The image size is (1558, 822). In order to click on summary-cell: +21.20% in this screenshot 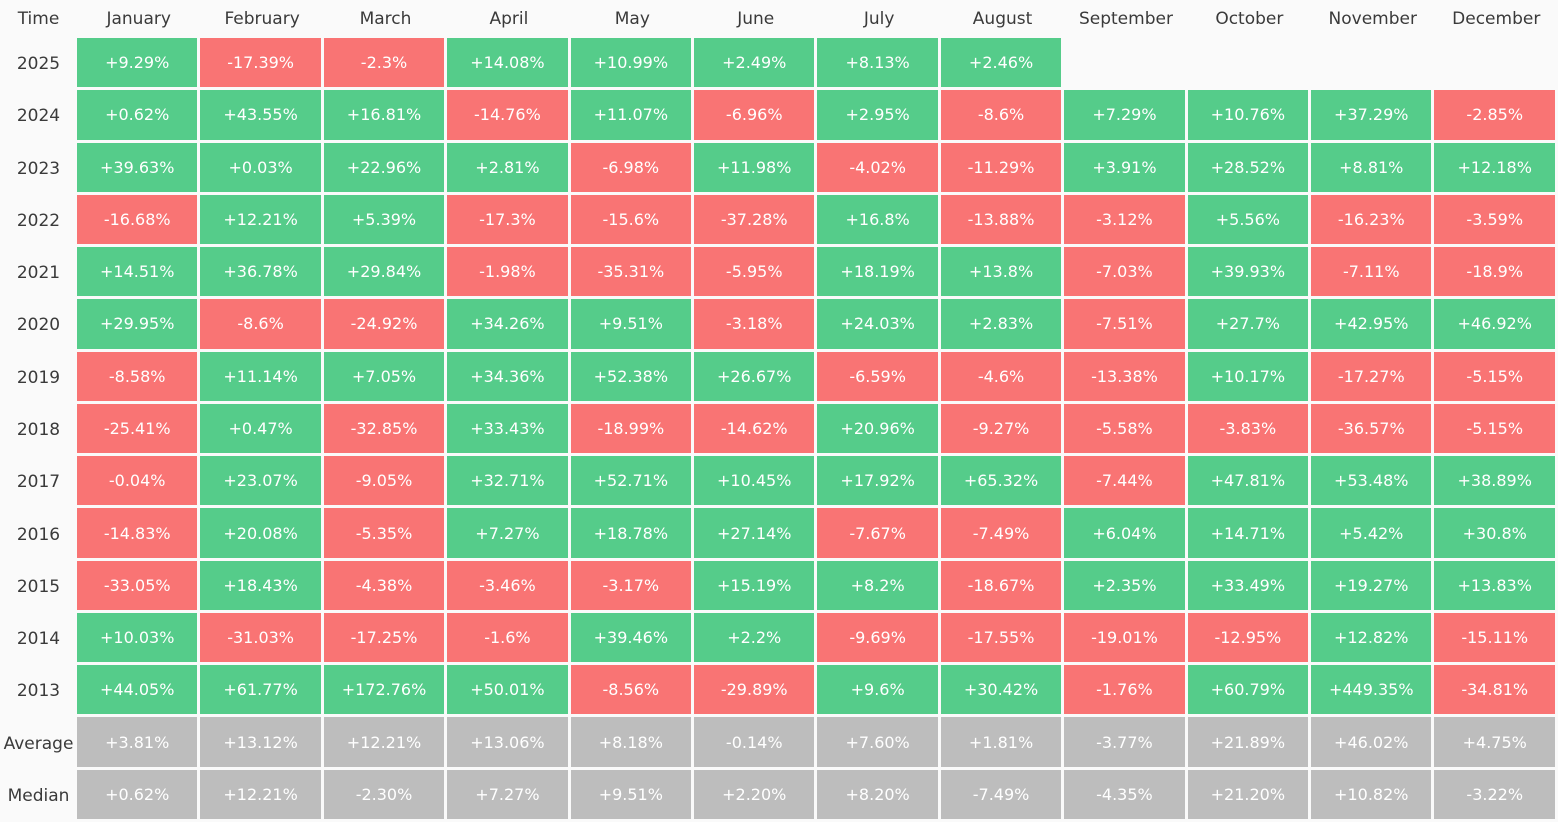, I will do `click(1249, 795)`.